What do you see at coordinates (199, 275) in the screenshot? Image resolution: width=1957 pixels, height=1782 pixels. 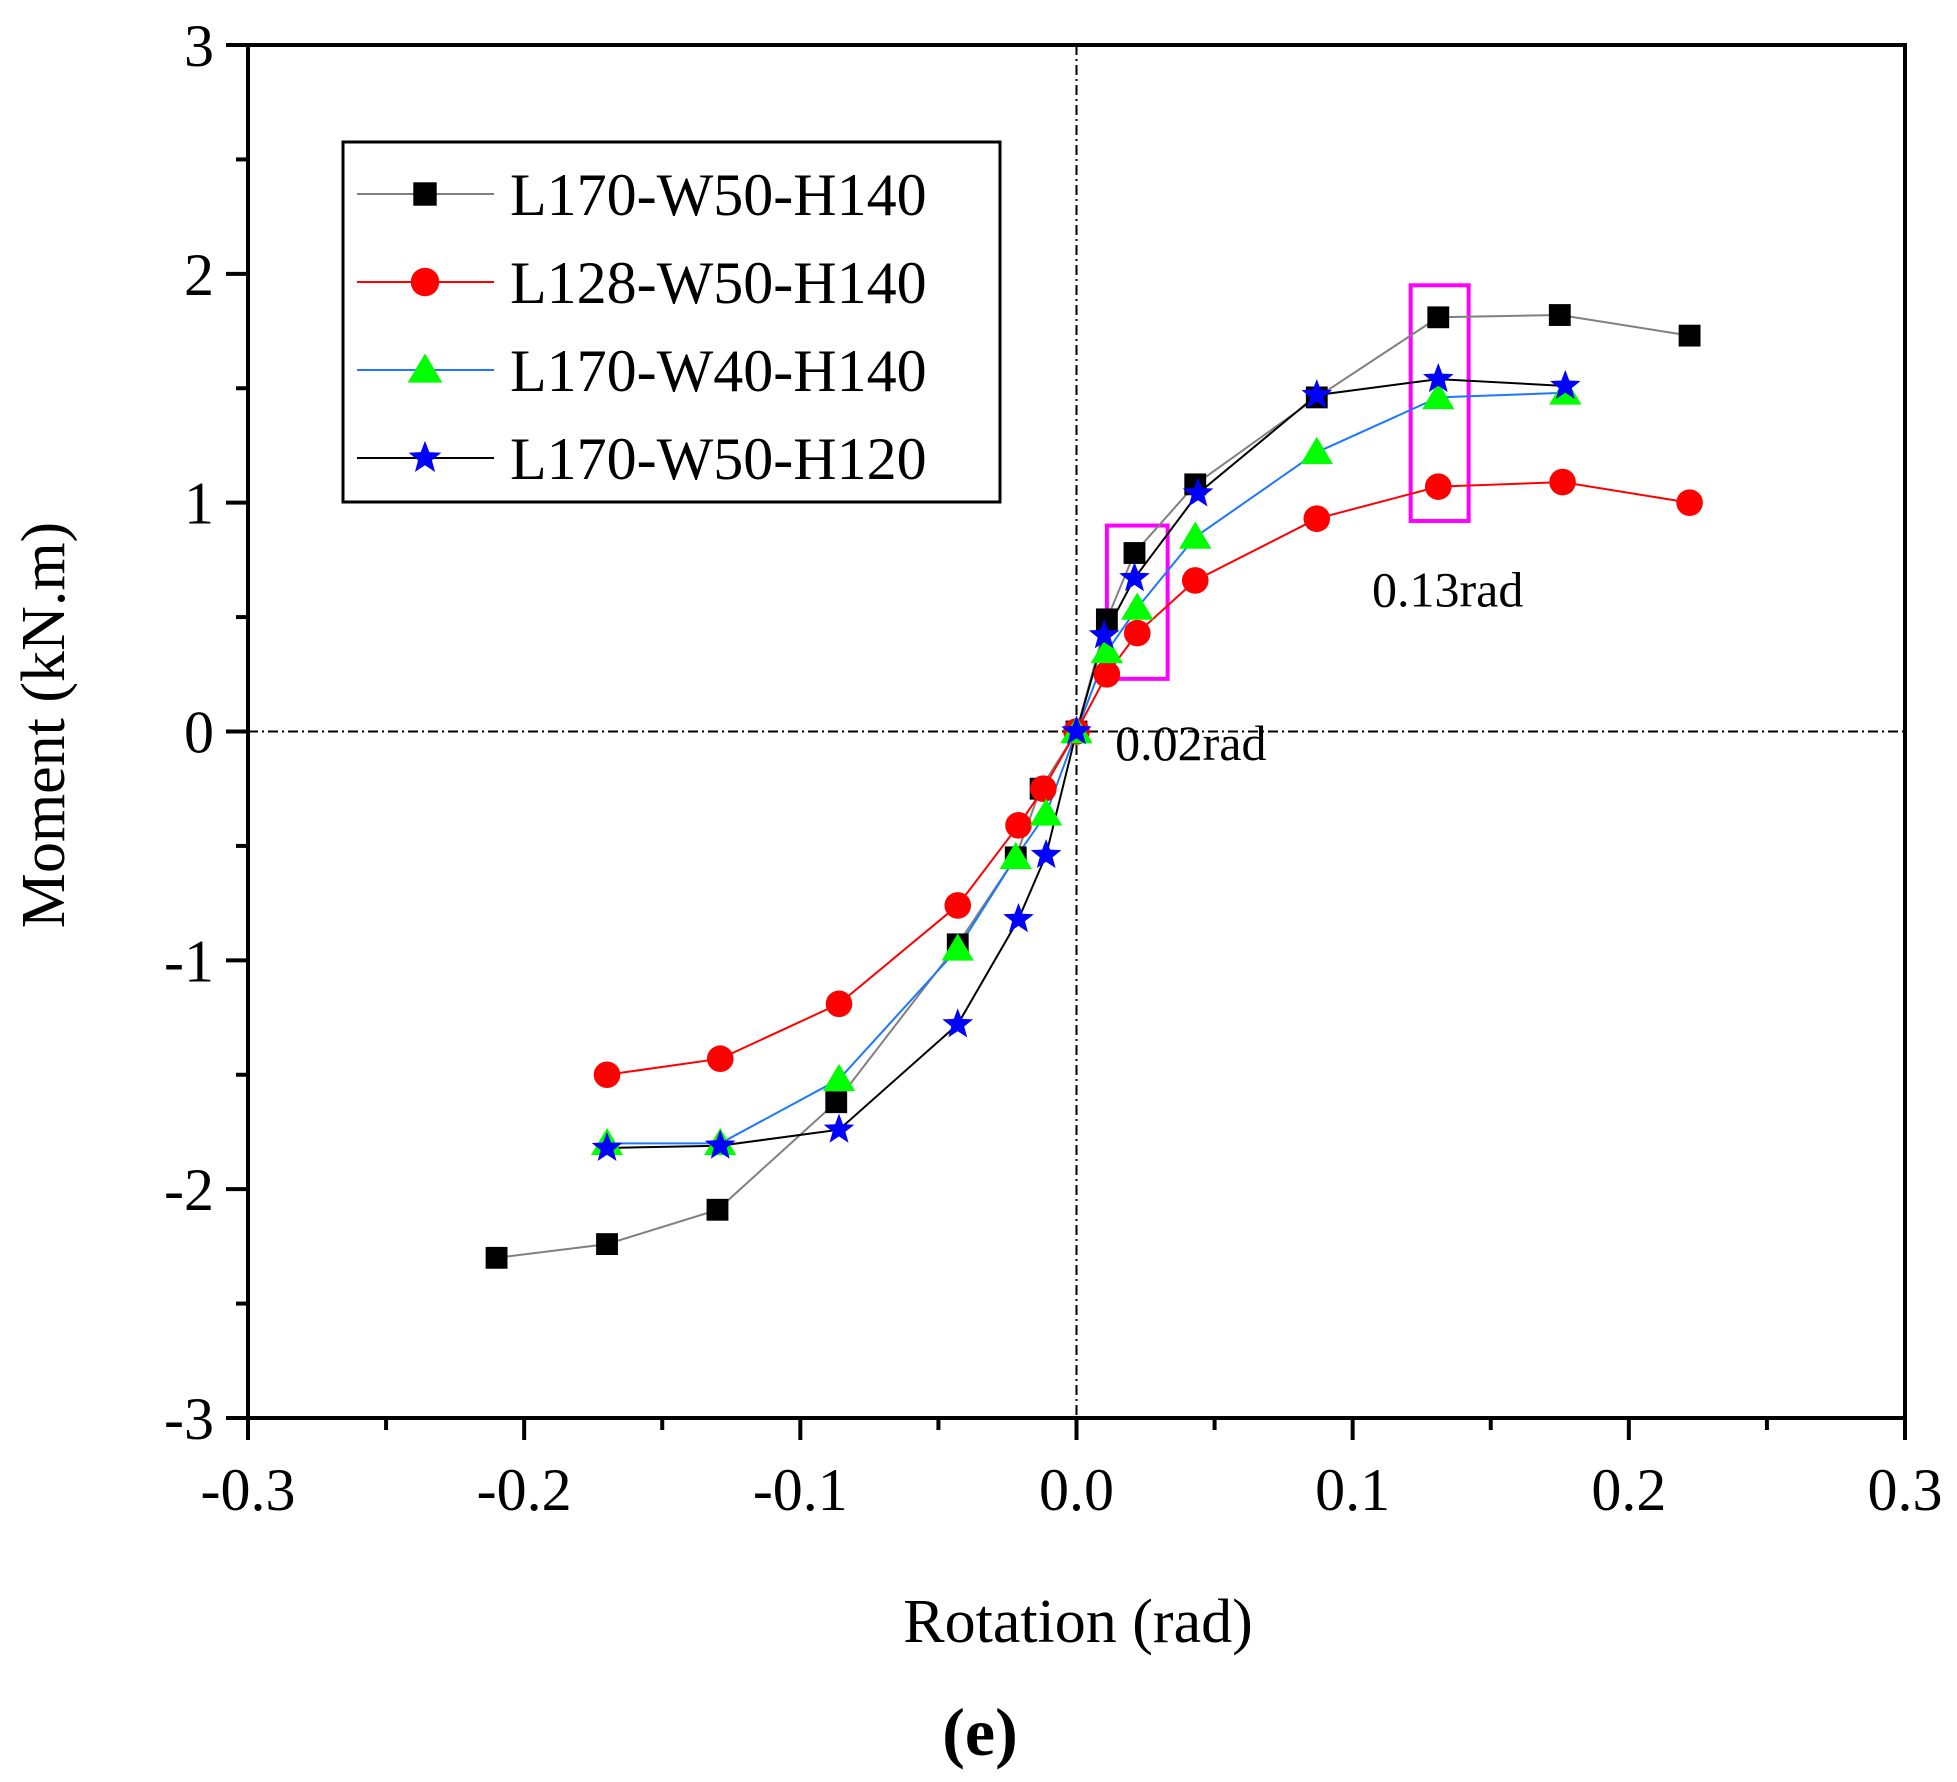 I see `y-tick-label: 2` at bounding box center [199, 275].